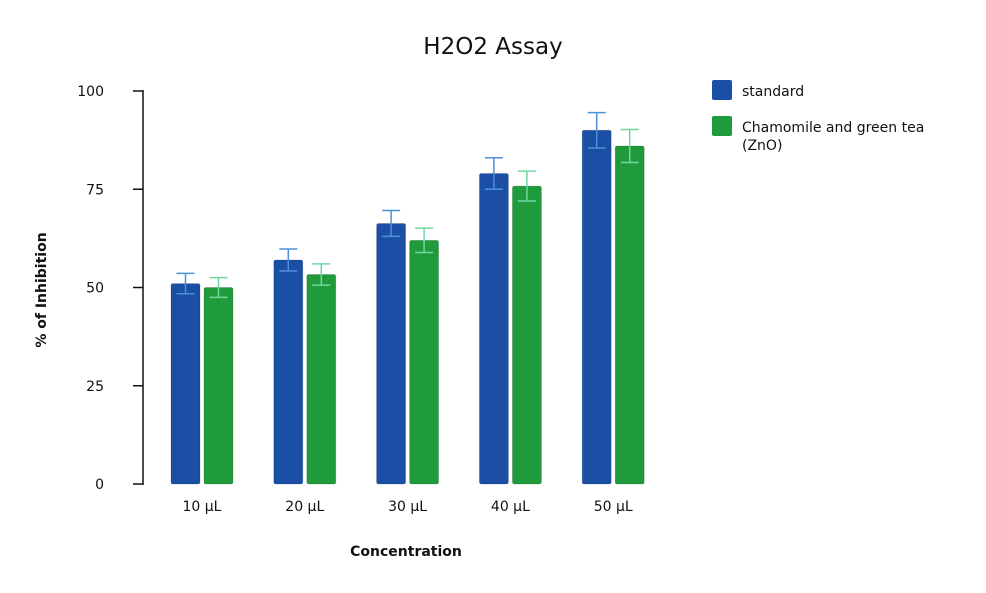  I want to click on y-tick-label: 75, so click(95, 190).